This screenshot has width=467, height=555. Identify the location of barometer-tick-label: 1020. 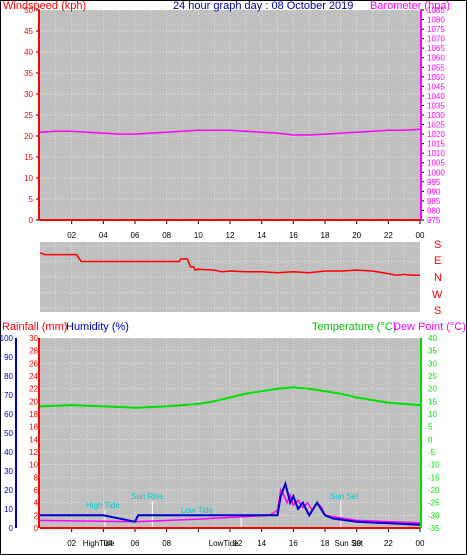
(436, 134).